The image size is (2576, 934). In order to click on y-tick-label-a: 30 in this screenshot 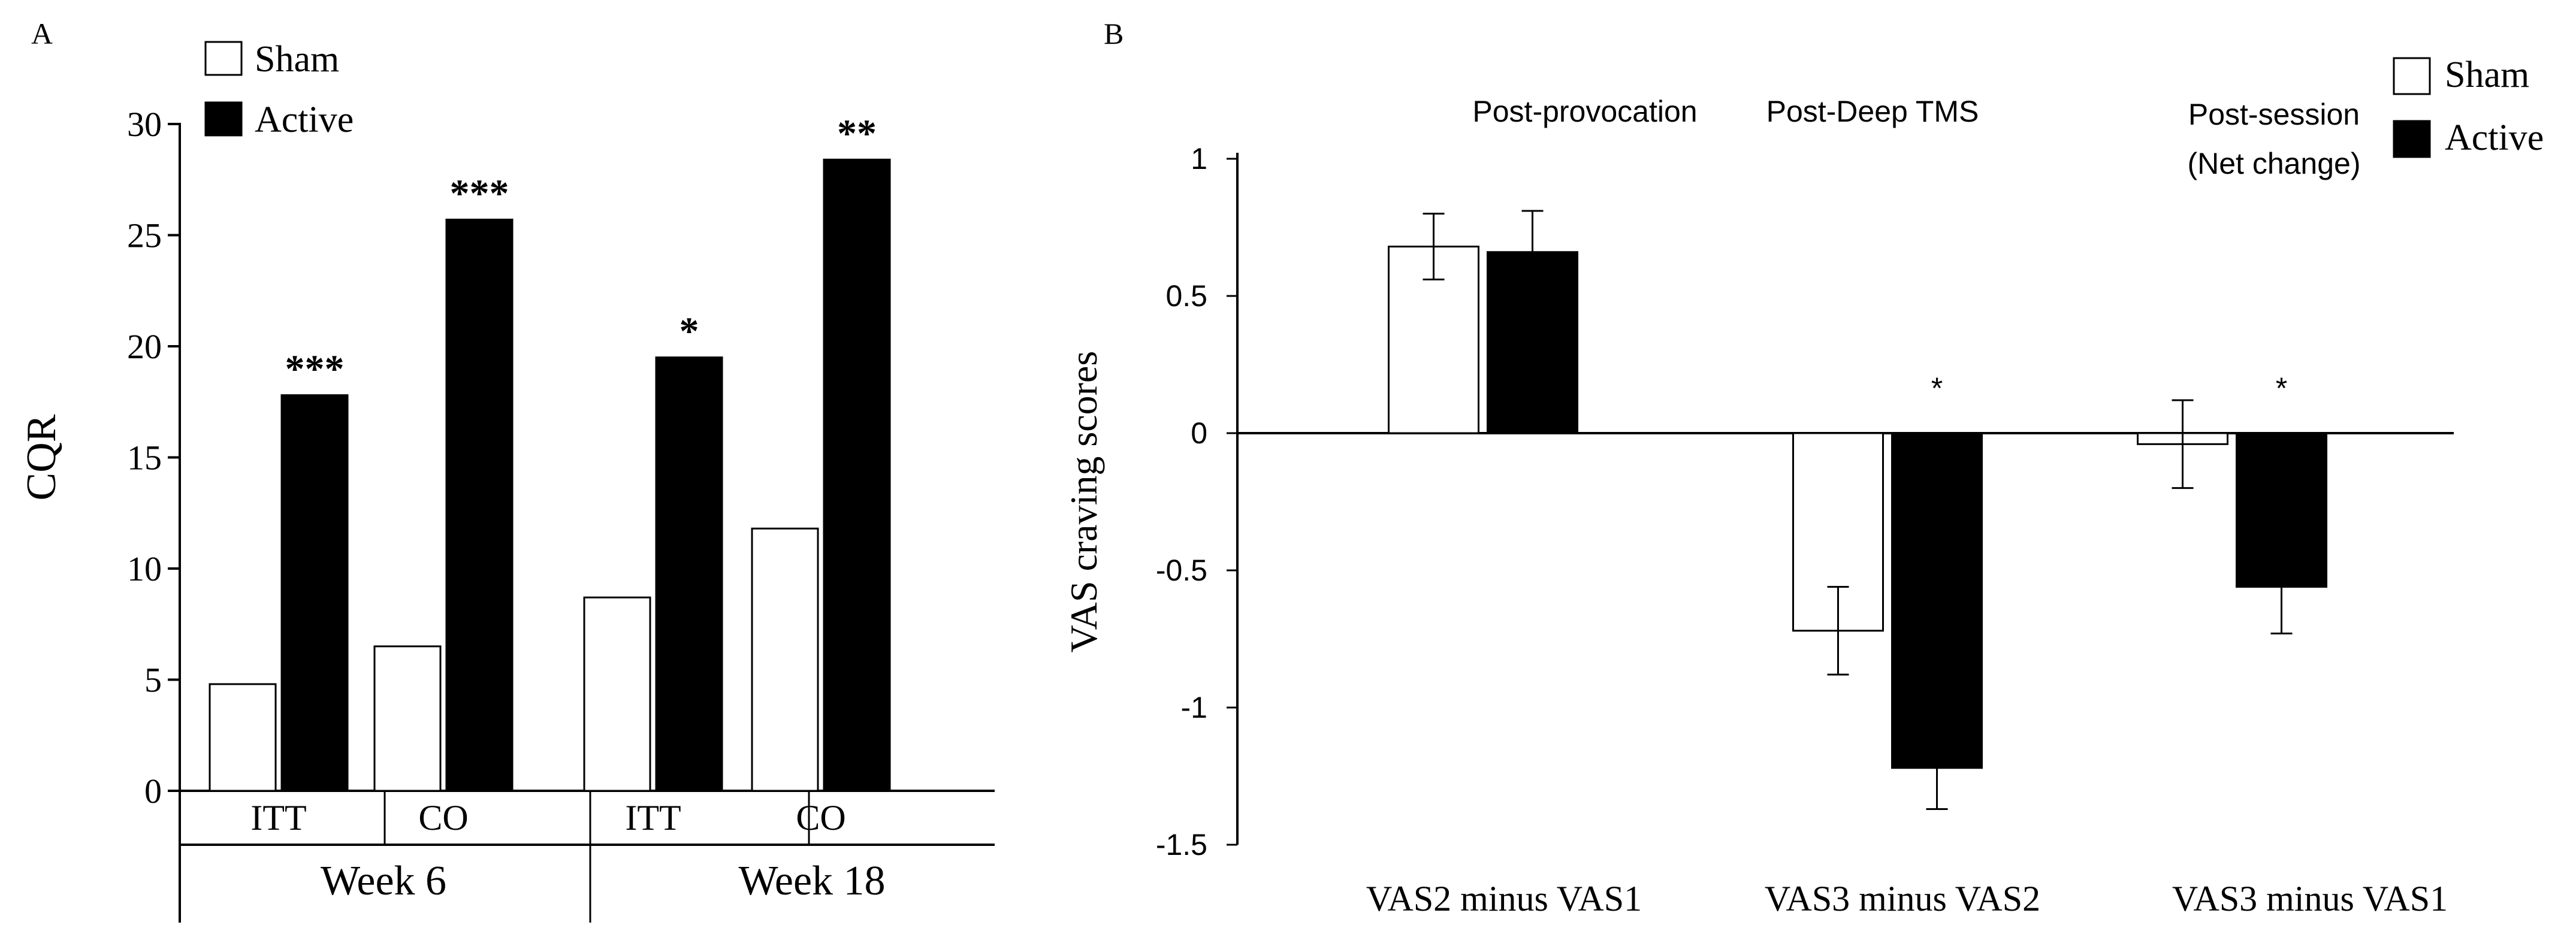, I will do `click(145, 125)`.